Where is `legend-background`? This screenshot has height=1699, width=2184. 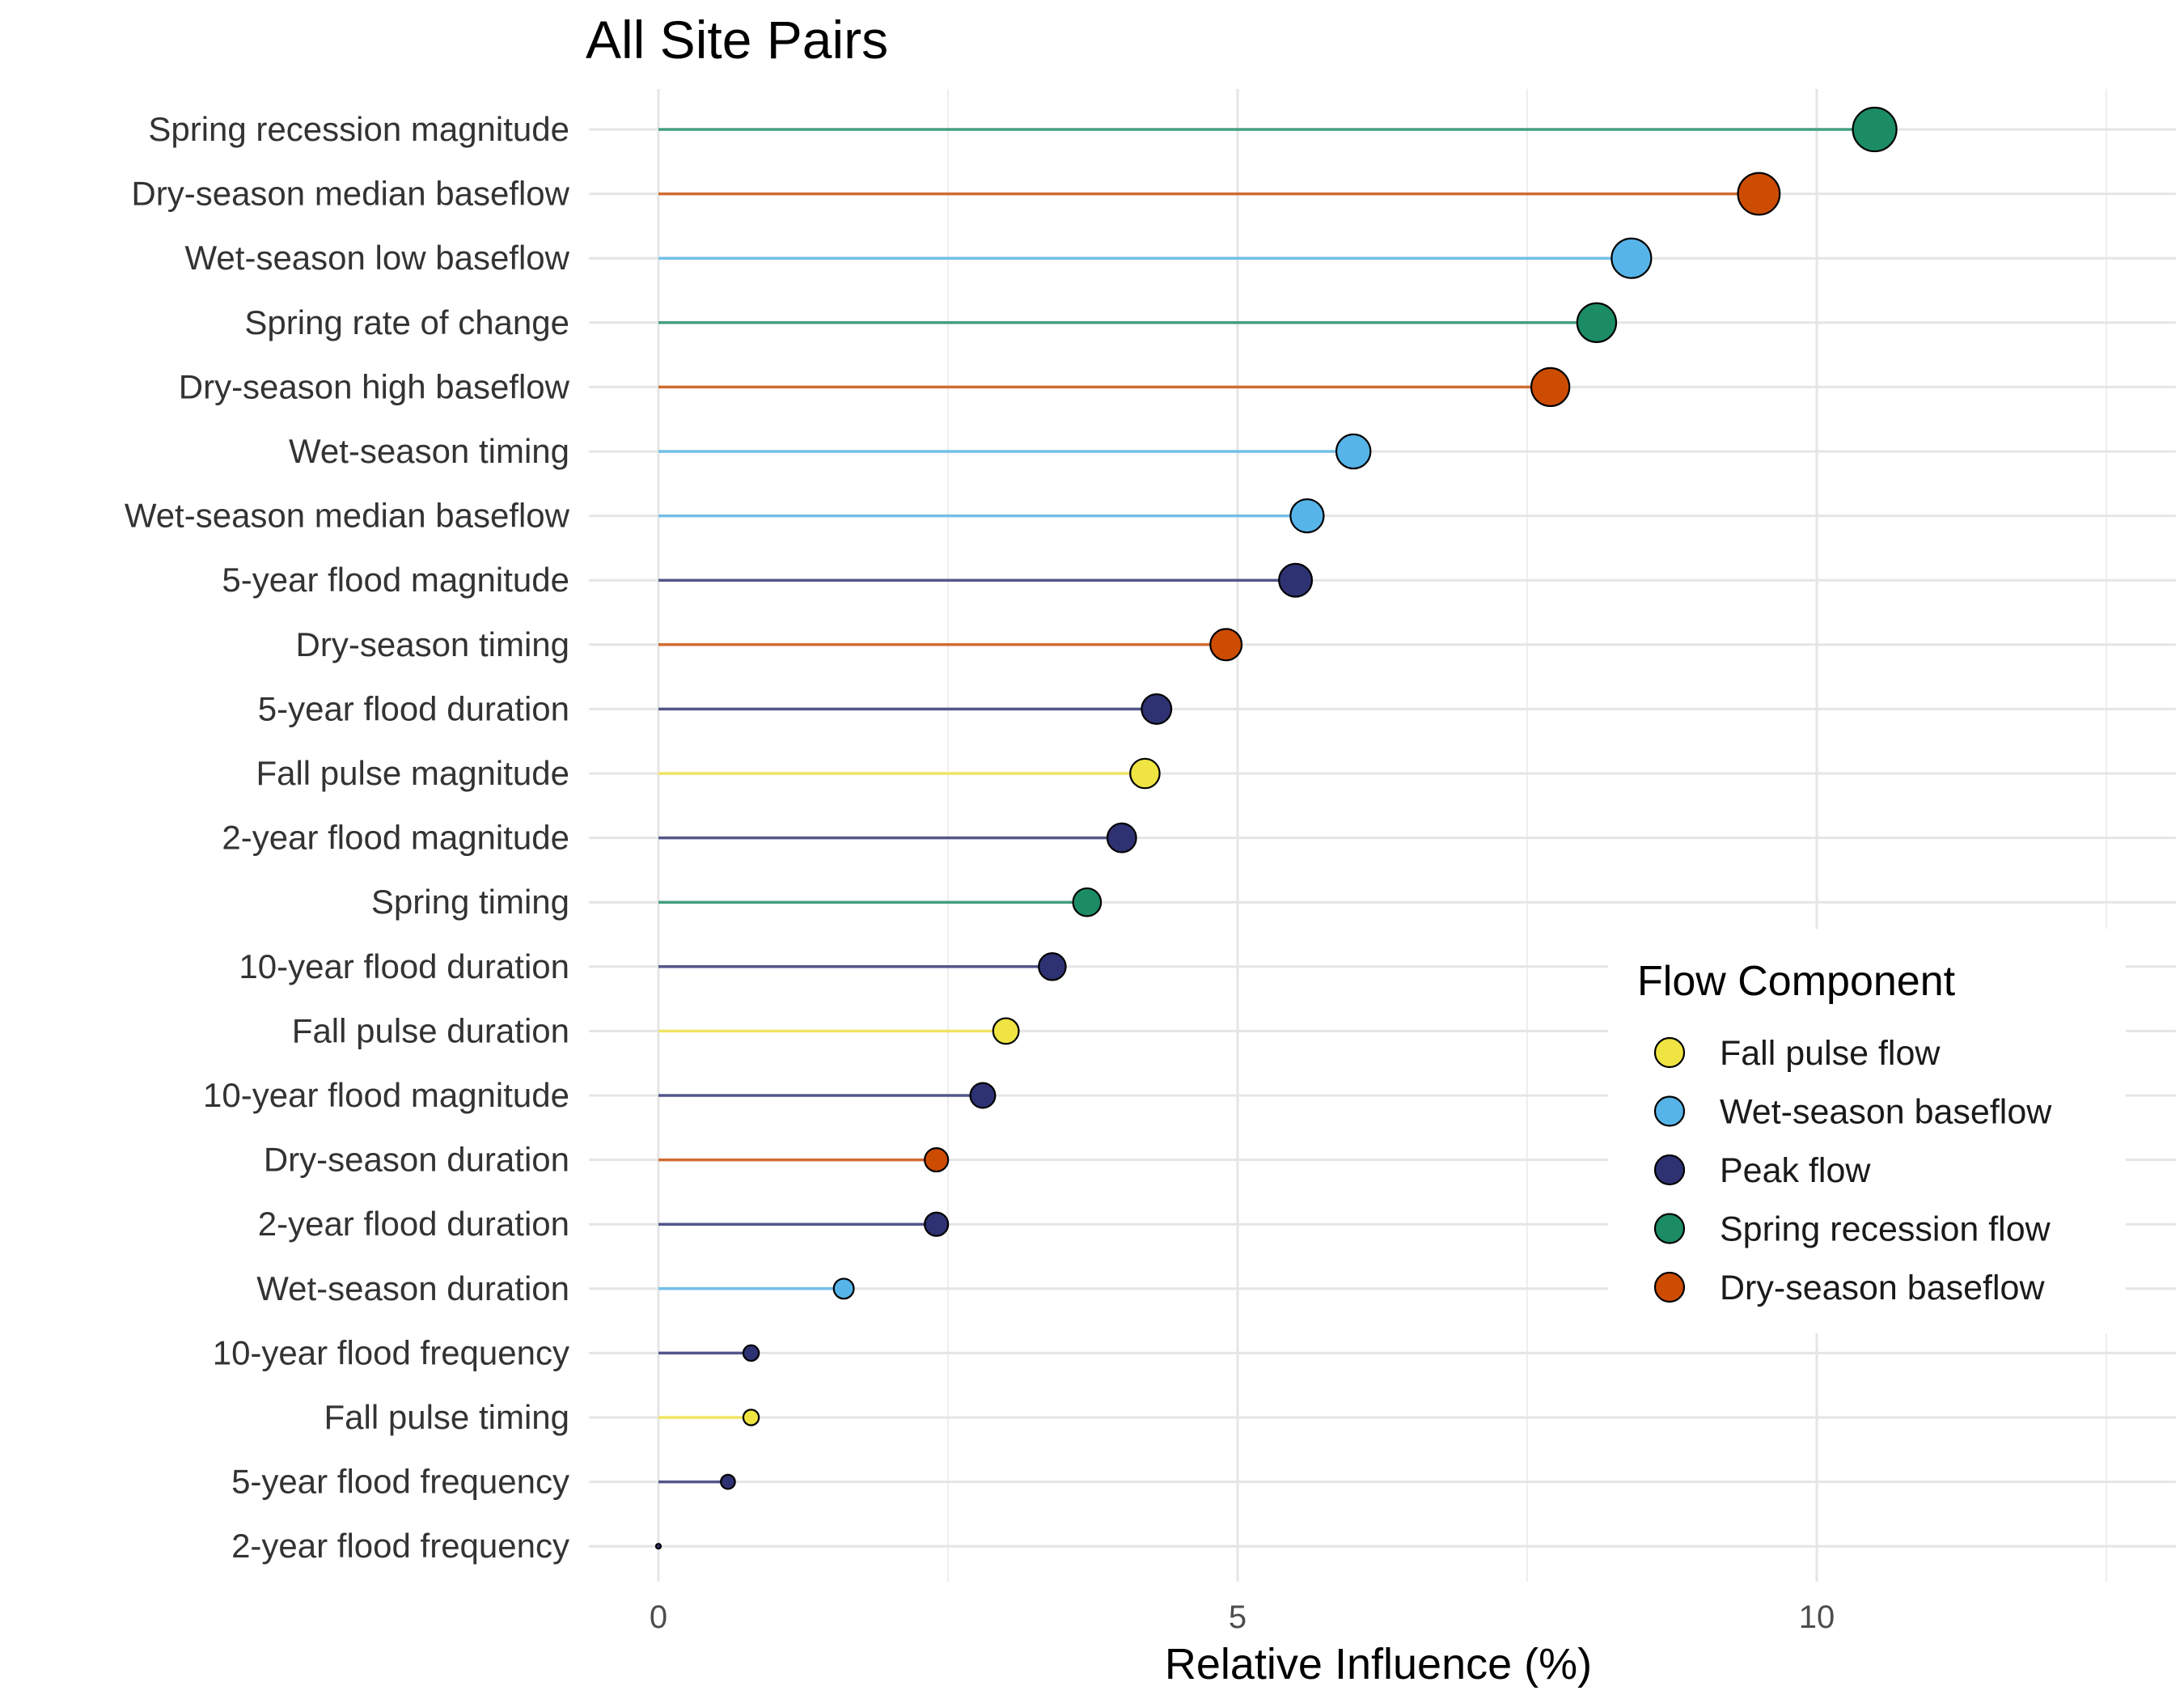 legend-background is located at coordinates (1867, 1131).